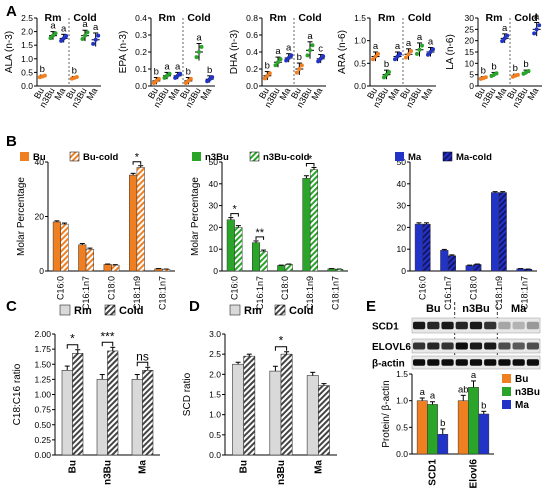 The image size is (550, 503). What do you see at coordinates (252, 18) in the screenshot?
I see `y-tick-label: 0.8` at bounding box center [252, 18].